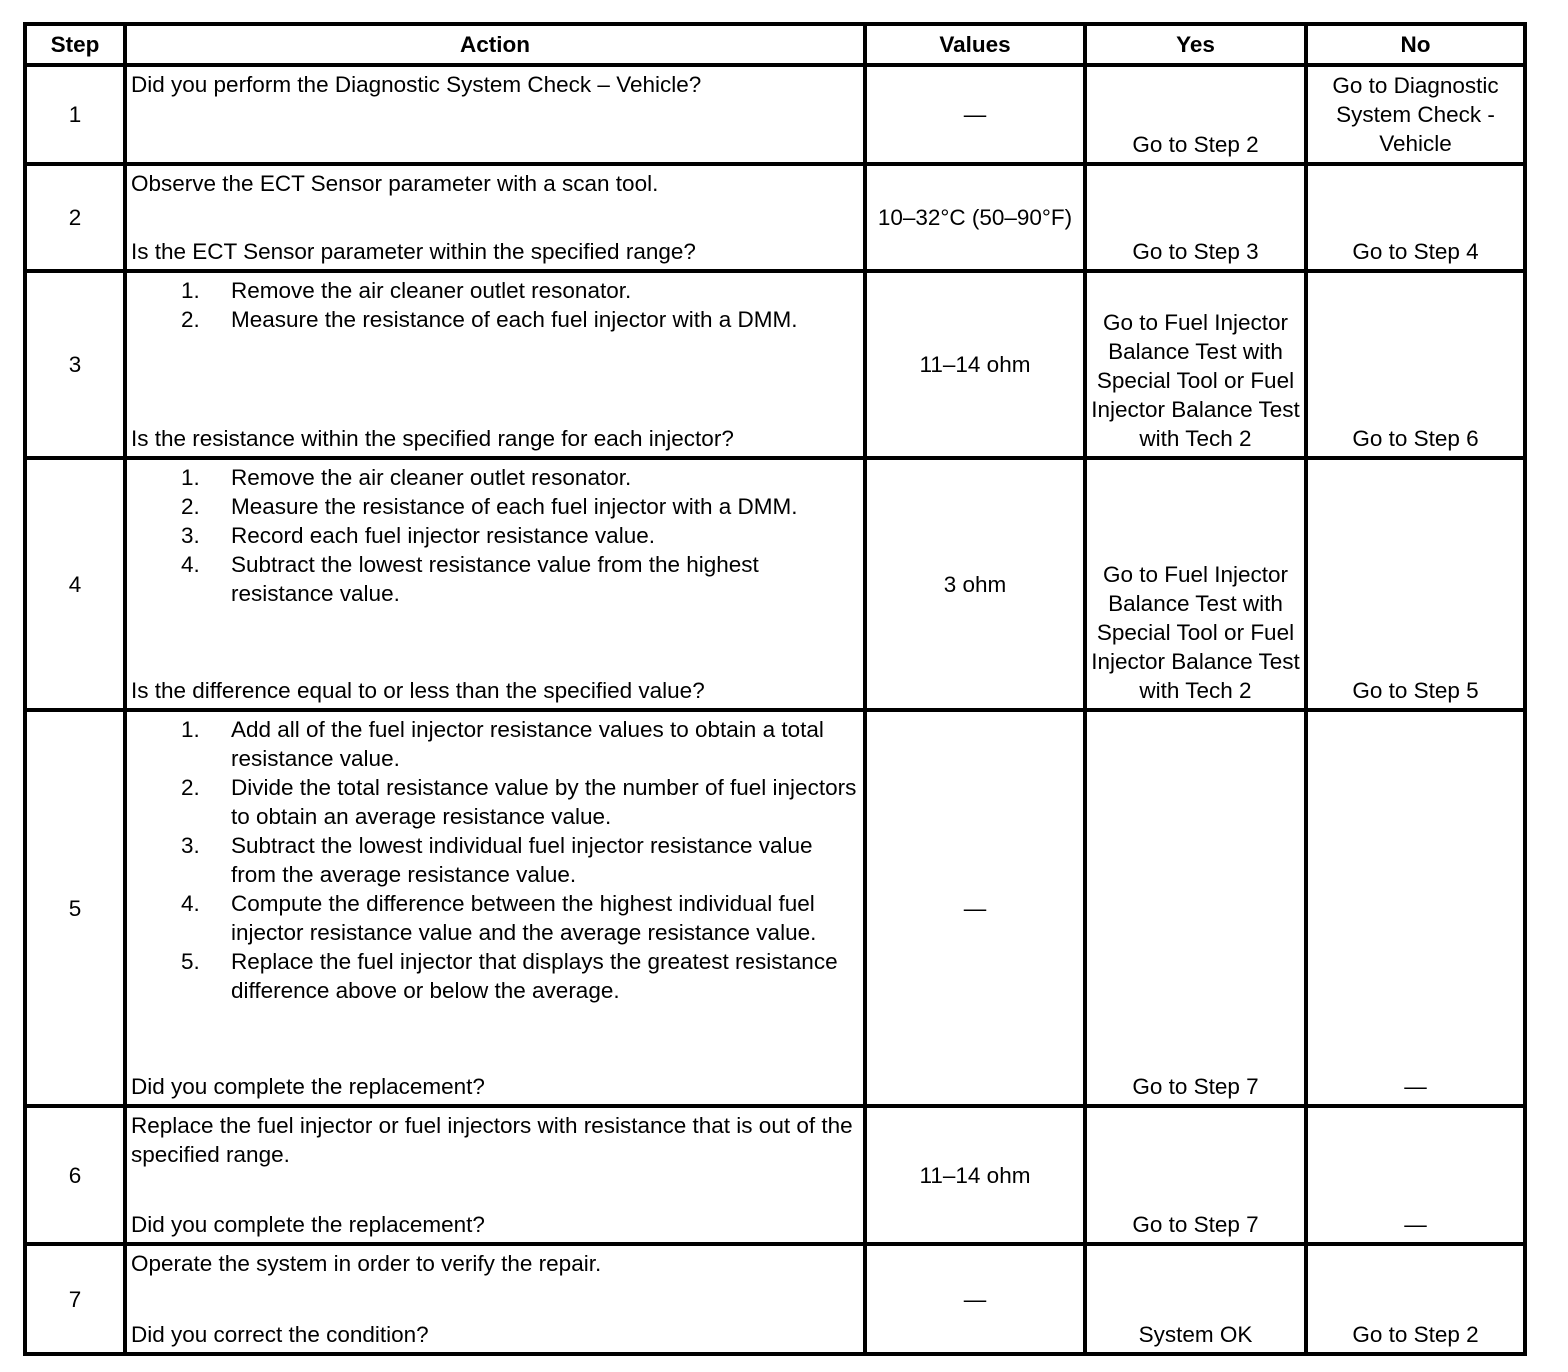 This screenshot has height=1372, width=1568. I want to click on step-number: 1, so click(75, 114).